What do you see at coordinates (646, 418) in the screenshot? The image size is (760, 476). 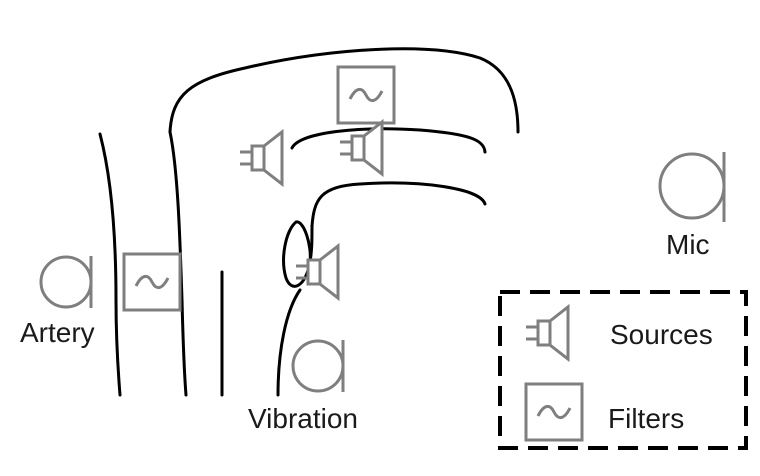 I see `legend-filters-label: Filters` at bounding box center [646, 418].